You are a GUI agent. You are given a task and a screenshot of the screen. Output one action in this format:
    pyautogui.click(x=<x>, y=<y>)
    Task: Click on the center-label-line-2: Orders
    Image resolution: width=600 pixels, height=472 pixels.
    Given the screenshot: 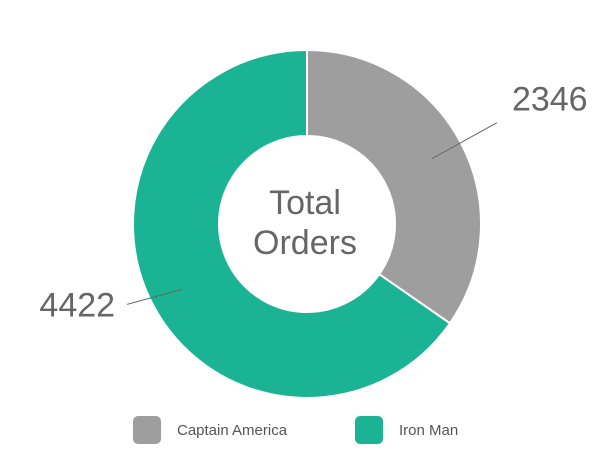 What is the action you would take?
    pyautogui.click(x=305, y=243)
    